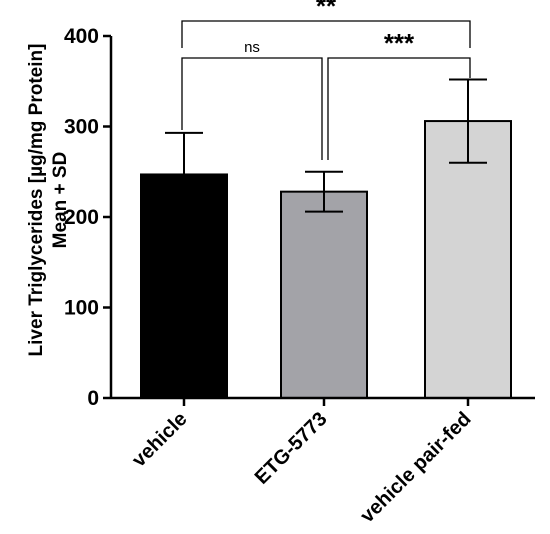  Describe the element at coordinates (36, 200) in the screenshot. I see `y-axis-title-line-1: Liver Triglycerides [µg/mg Protein]` at that location.